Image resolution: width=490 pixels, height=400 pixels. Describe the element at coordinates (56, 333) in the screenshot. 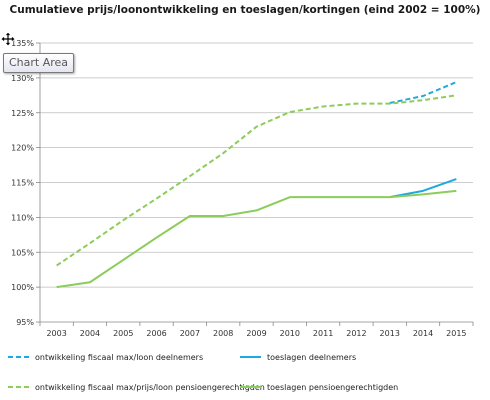

I see `x-tick-label: 2003` at that location.